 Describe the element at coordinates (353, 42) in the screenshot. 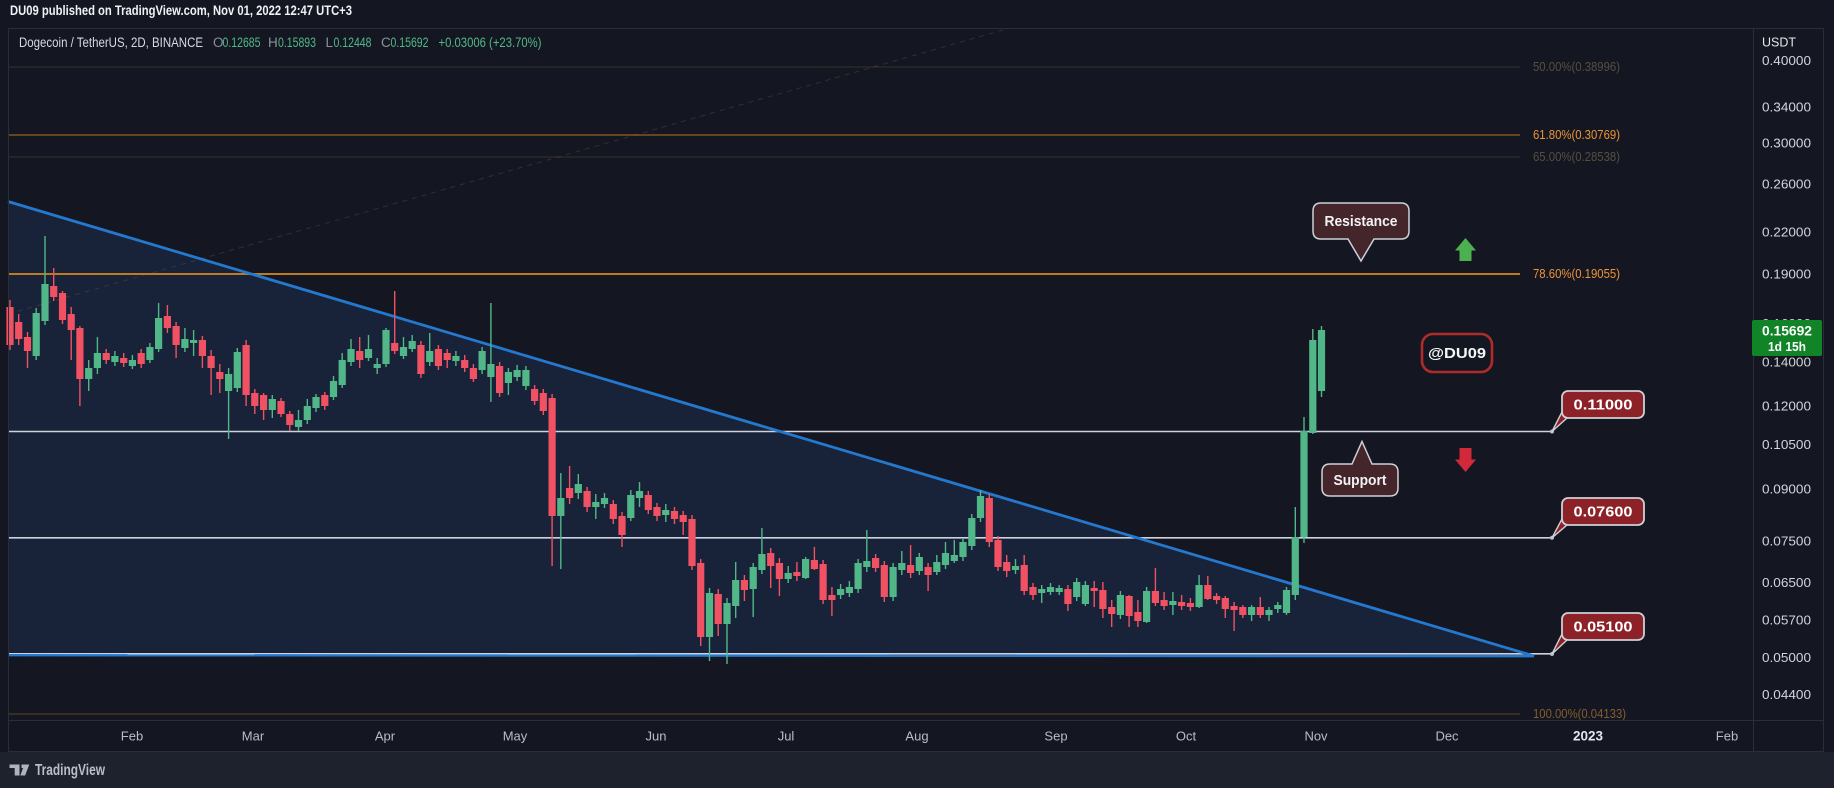

I see `svg-text: 0.12448` at that location.